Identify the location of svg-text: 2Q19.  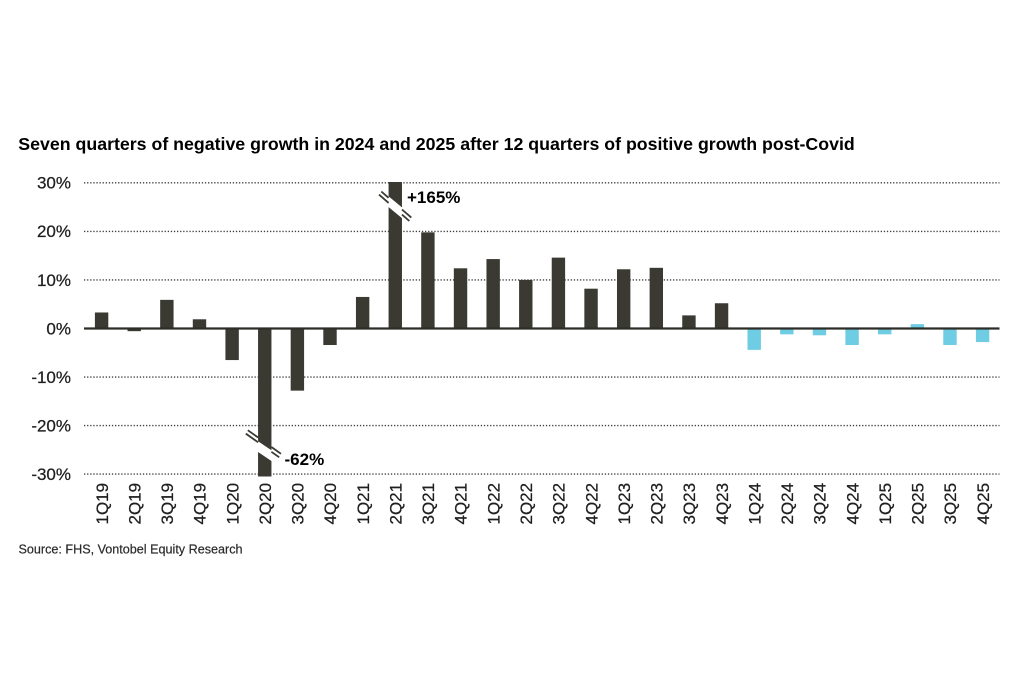
(134, 504).